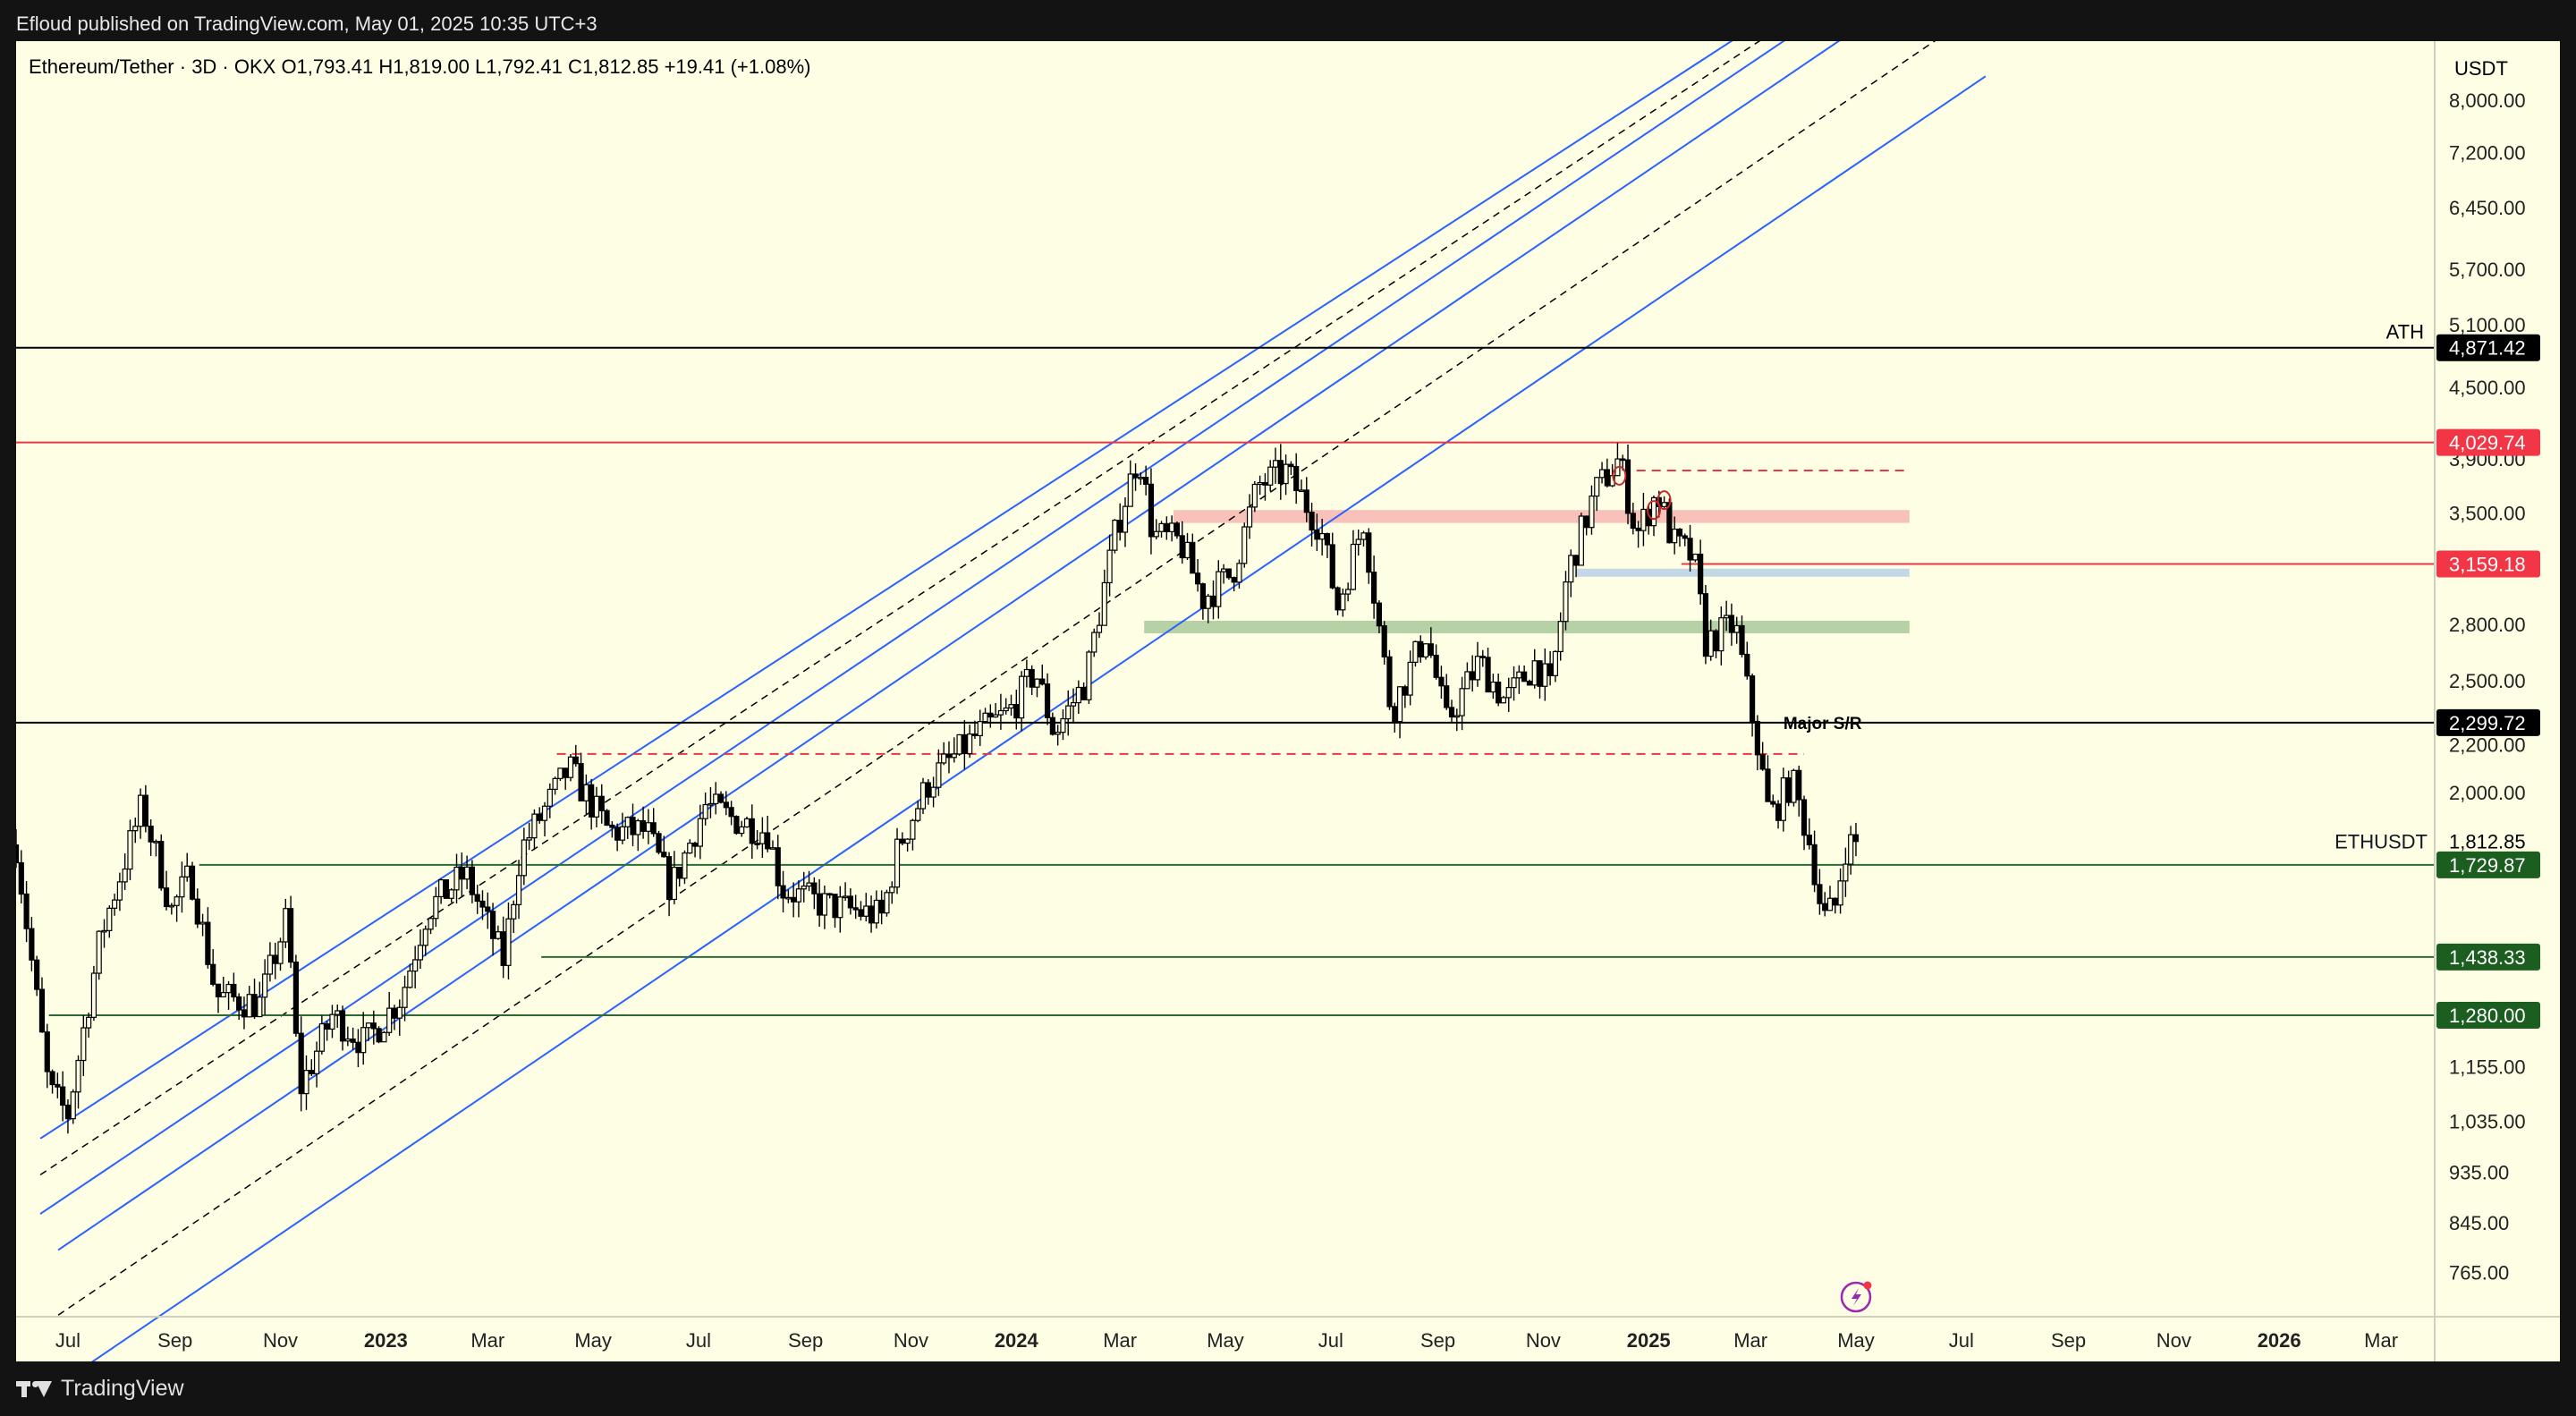 The height and width of the screenshot is (1416, 2576). What do you see at coordinates (421, 66) in the screenshot?
I see `legend-part: H1,819.00` at bounding box center [421, 66].